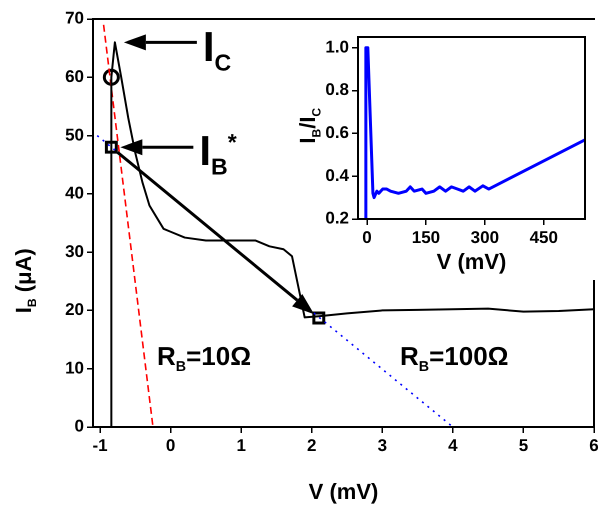  I want to click on x-tick-label: 300, so click(485, 237).